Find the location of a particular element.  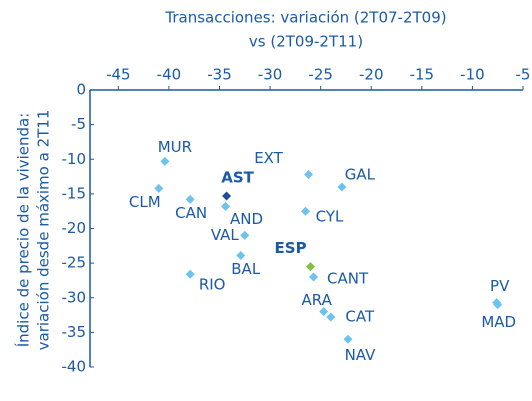

chart-title: Transacciones: variación (2T07-2T09) is located at coordinates (305, 18).